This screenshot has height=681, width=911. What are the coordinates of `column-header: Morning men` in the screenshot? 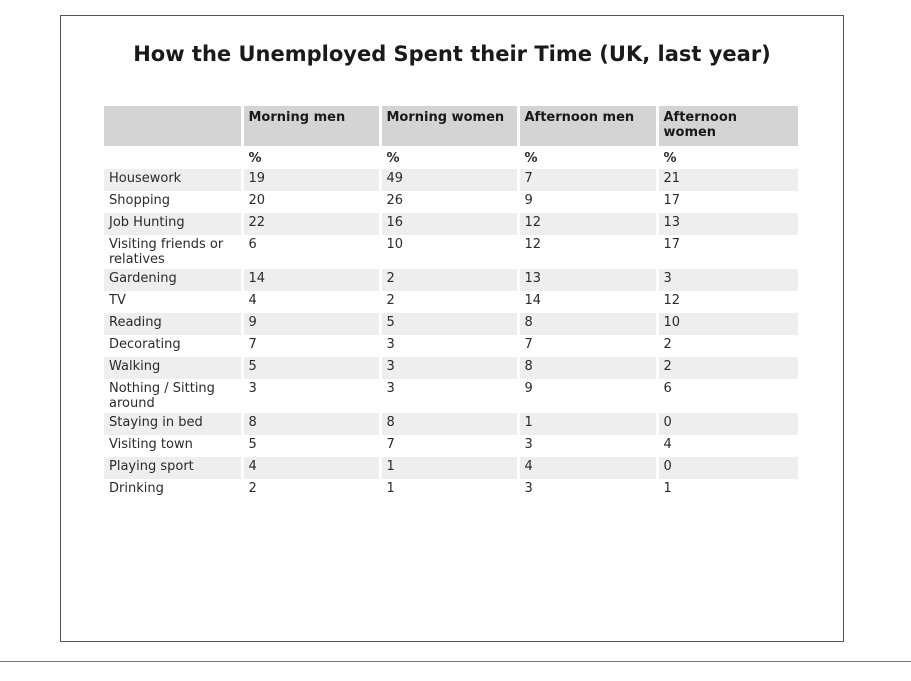 It's located at (310, 126).